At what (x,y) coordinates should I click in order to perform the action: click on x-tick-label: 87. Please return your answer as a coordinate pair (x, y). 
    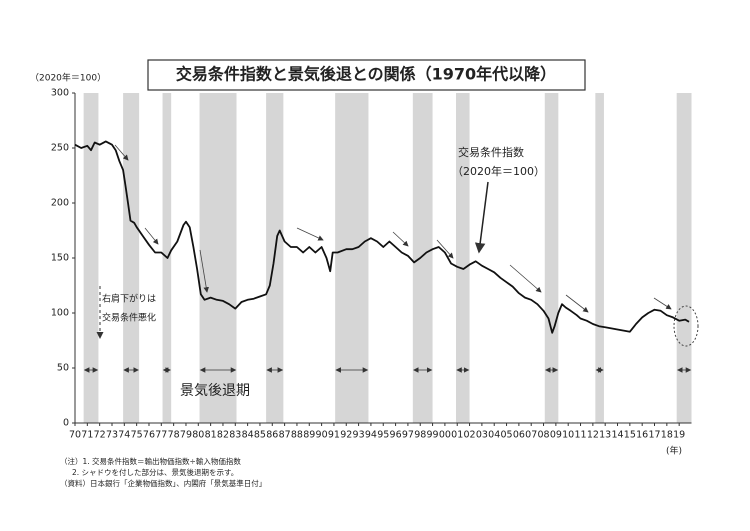
    Looking at the image, I should click on (285, 435).